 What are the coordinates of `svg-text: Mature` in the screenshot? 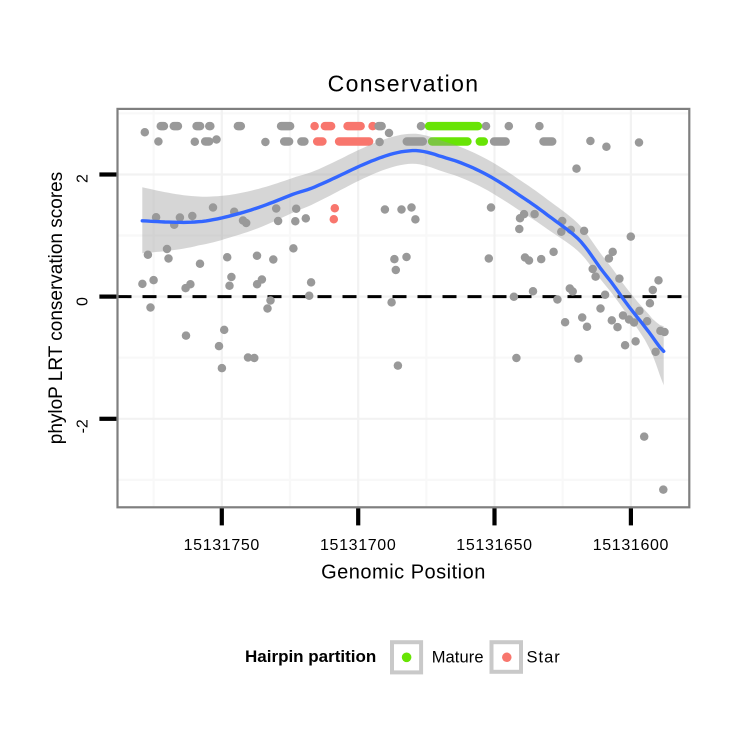 It's located at (458, 658).